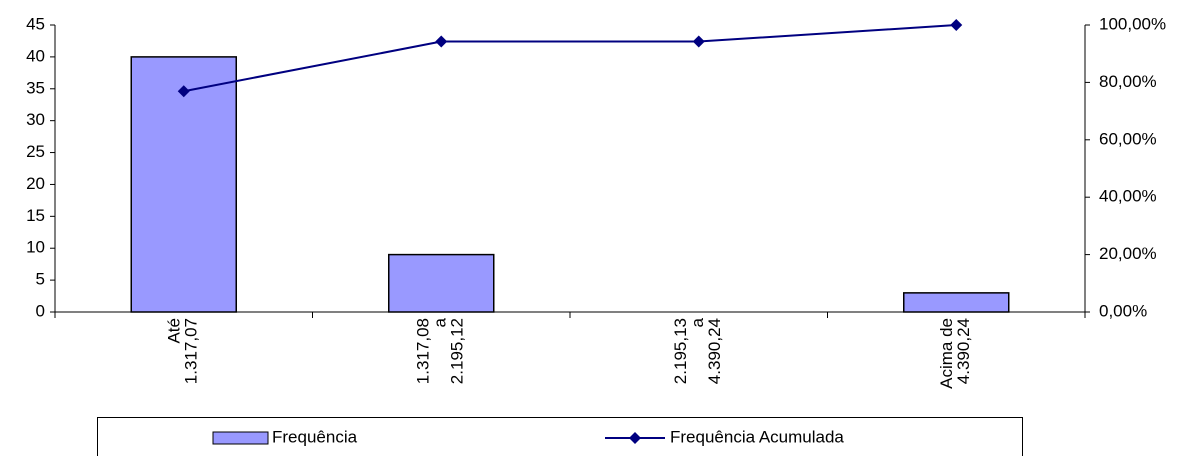 Image resolution: width=1189 pixels, height=456 pixels. Describe the element at coordinates (457, 351) in the screenshot. I see `x-tick-label: 2.195,12` at that location.